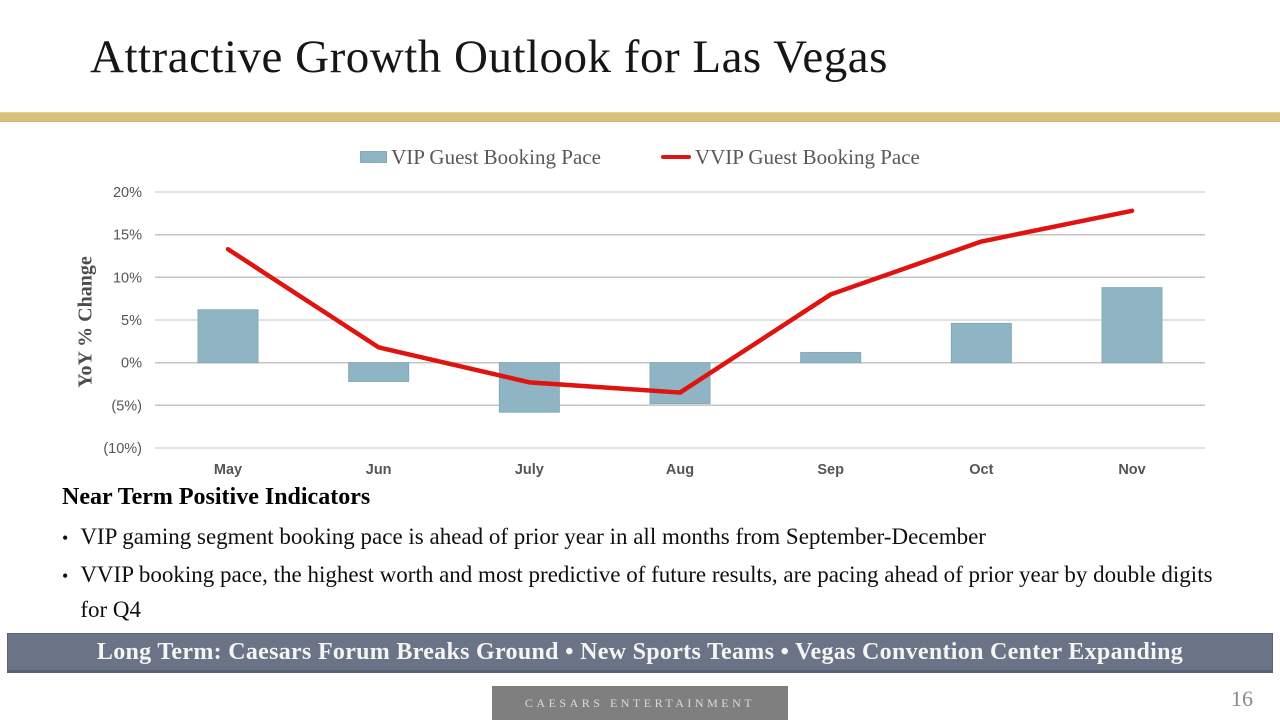 The width and height of the screenshot is (1280, 720). I want to click on y-tick-label: 20%, so click(127, 193).